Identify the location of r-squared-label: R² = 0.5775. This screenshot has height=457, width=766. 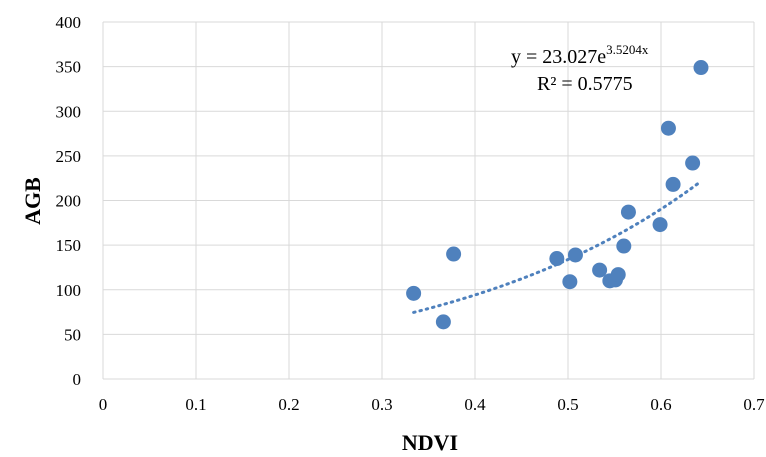
(585, 84).